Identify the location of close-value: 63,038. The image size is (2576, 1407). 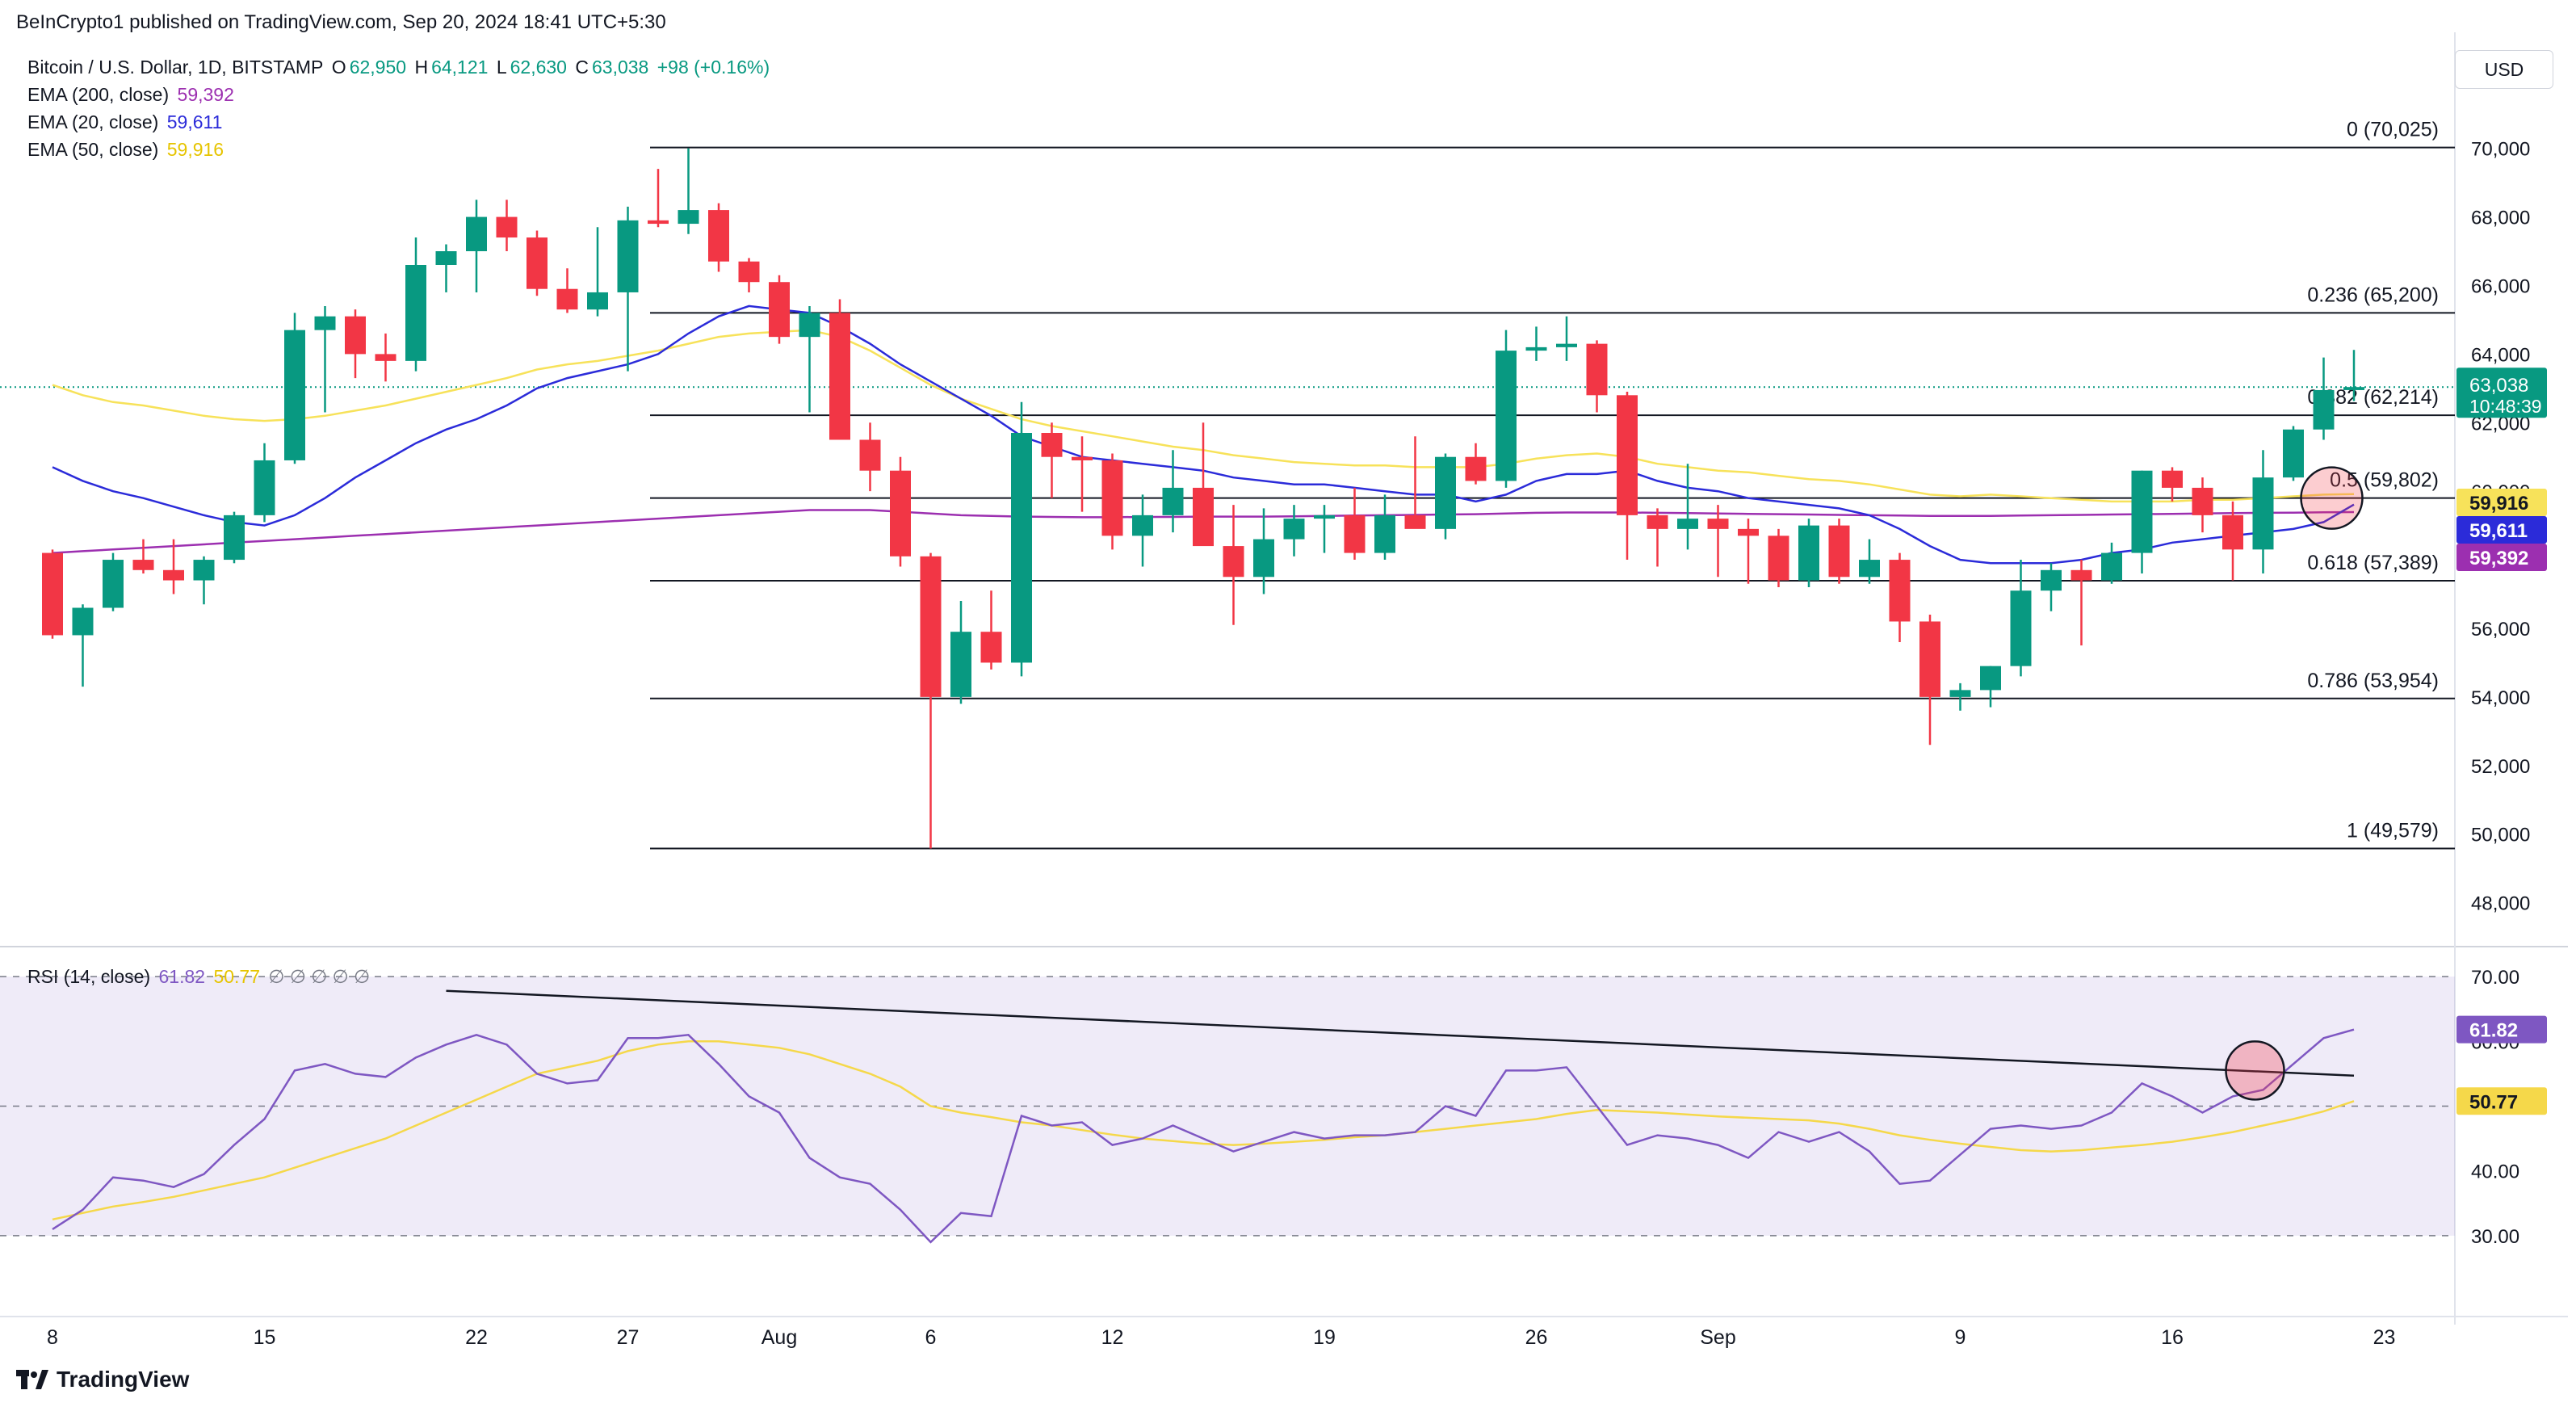
(620, 67).